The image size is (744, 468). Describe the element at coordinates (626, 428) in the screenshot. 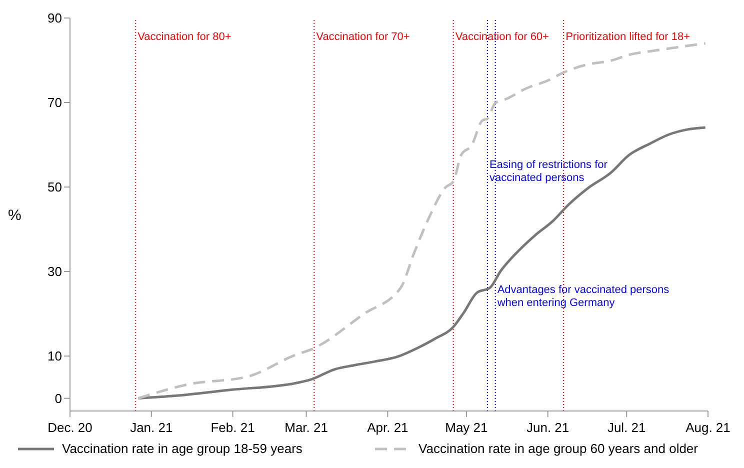

I see `x-tick-label: Jul. 21` at that location.